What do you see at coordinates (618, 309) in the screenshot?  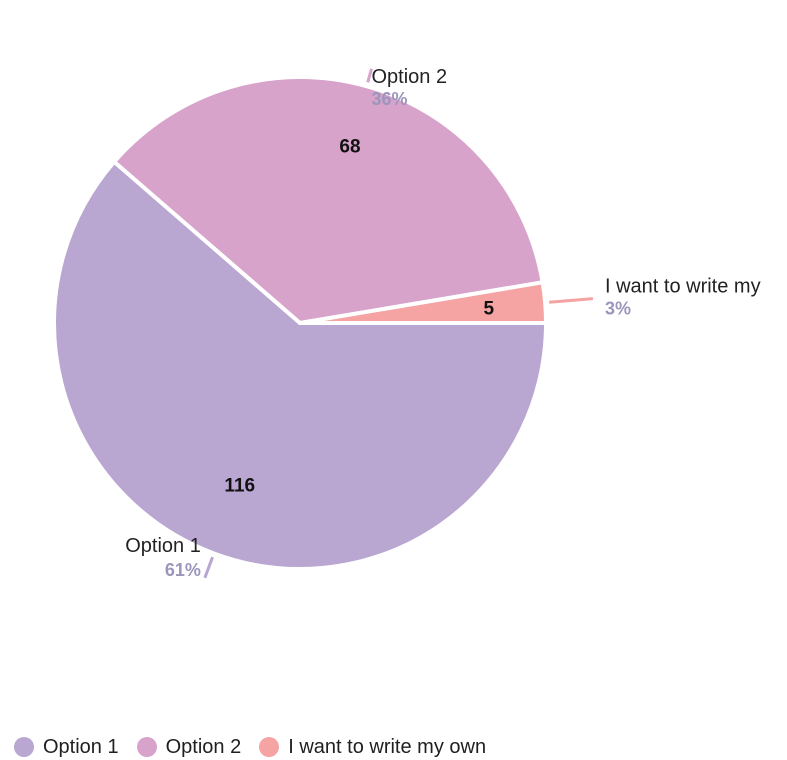 I see `callout-percent-i-want-to-write-my-own: 3%` at bounding box center [618, 309].